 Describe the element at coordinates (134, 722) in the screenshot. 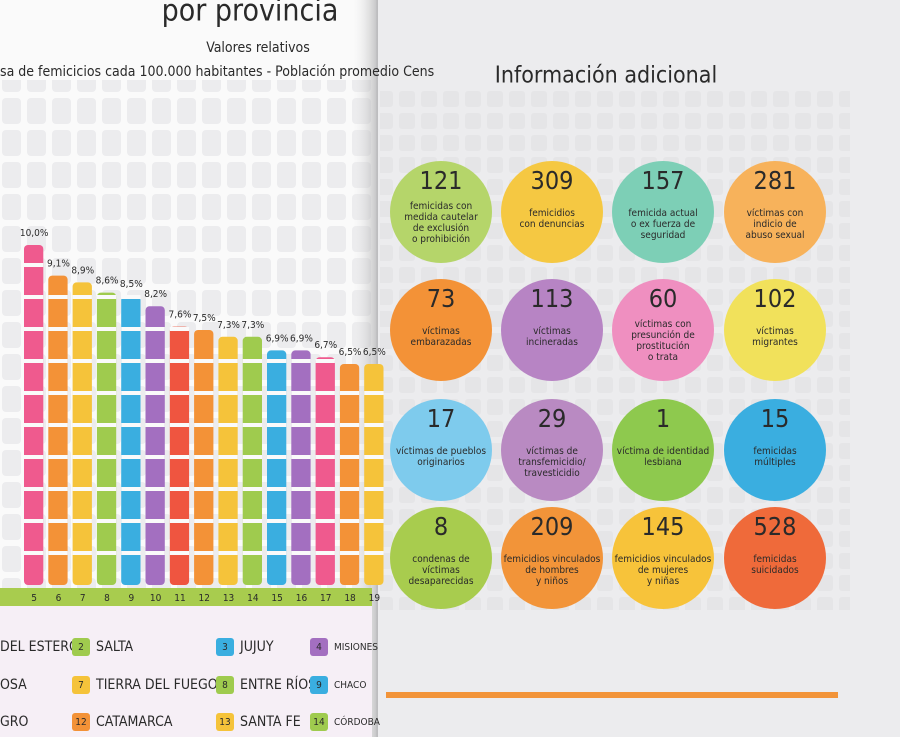

I see `legend-name: CATAMARCA` at that location.